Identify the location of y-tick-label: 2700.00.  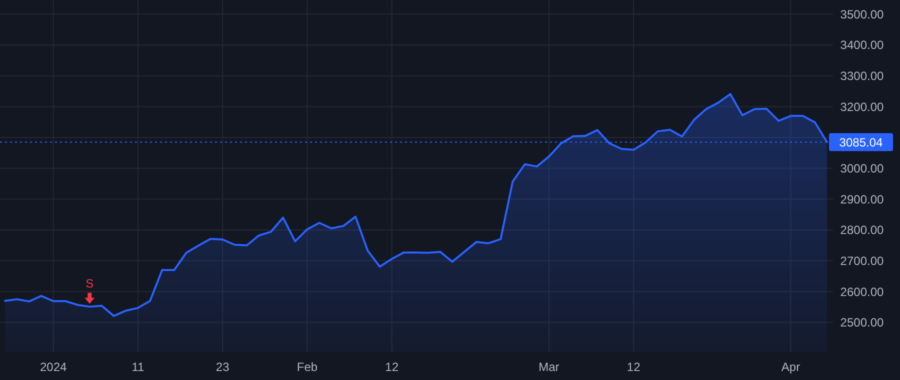
(862, 261).